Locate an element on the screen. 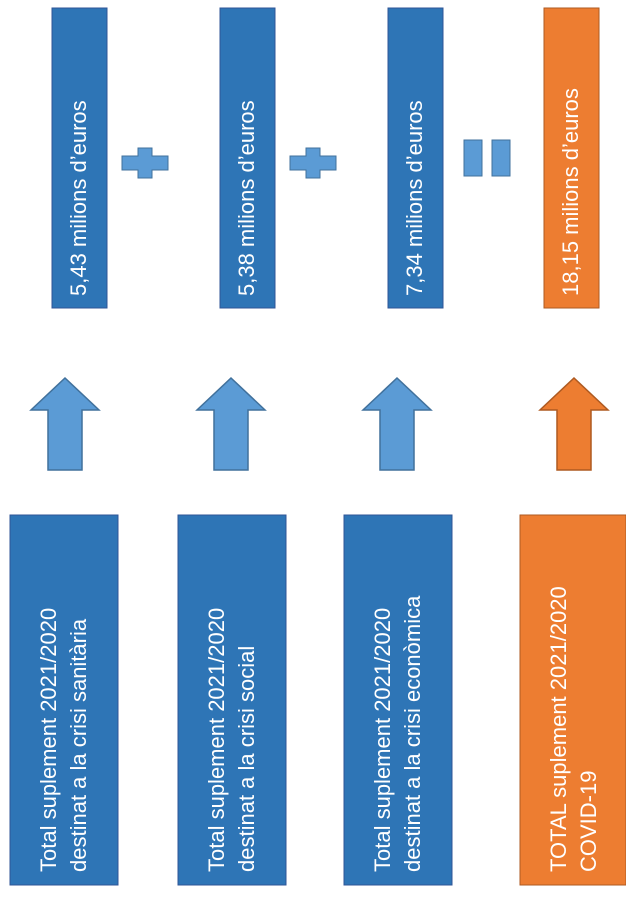 The width and height of the screenshot is (626, 904). amount-text: 7,34 milions d’euros is located at coordinates (414, 198).